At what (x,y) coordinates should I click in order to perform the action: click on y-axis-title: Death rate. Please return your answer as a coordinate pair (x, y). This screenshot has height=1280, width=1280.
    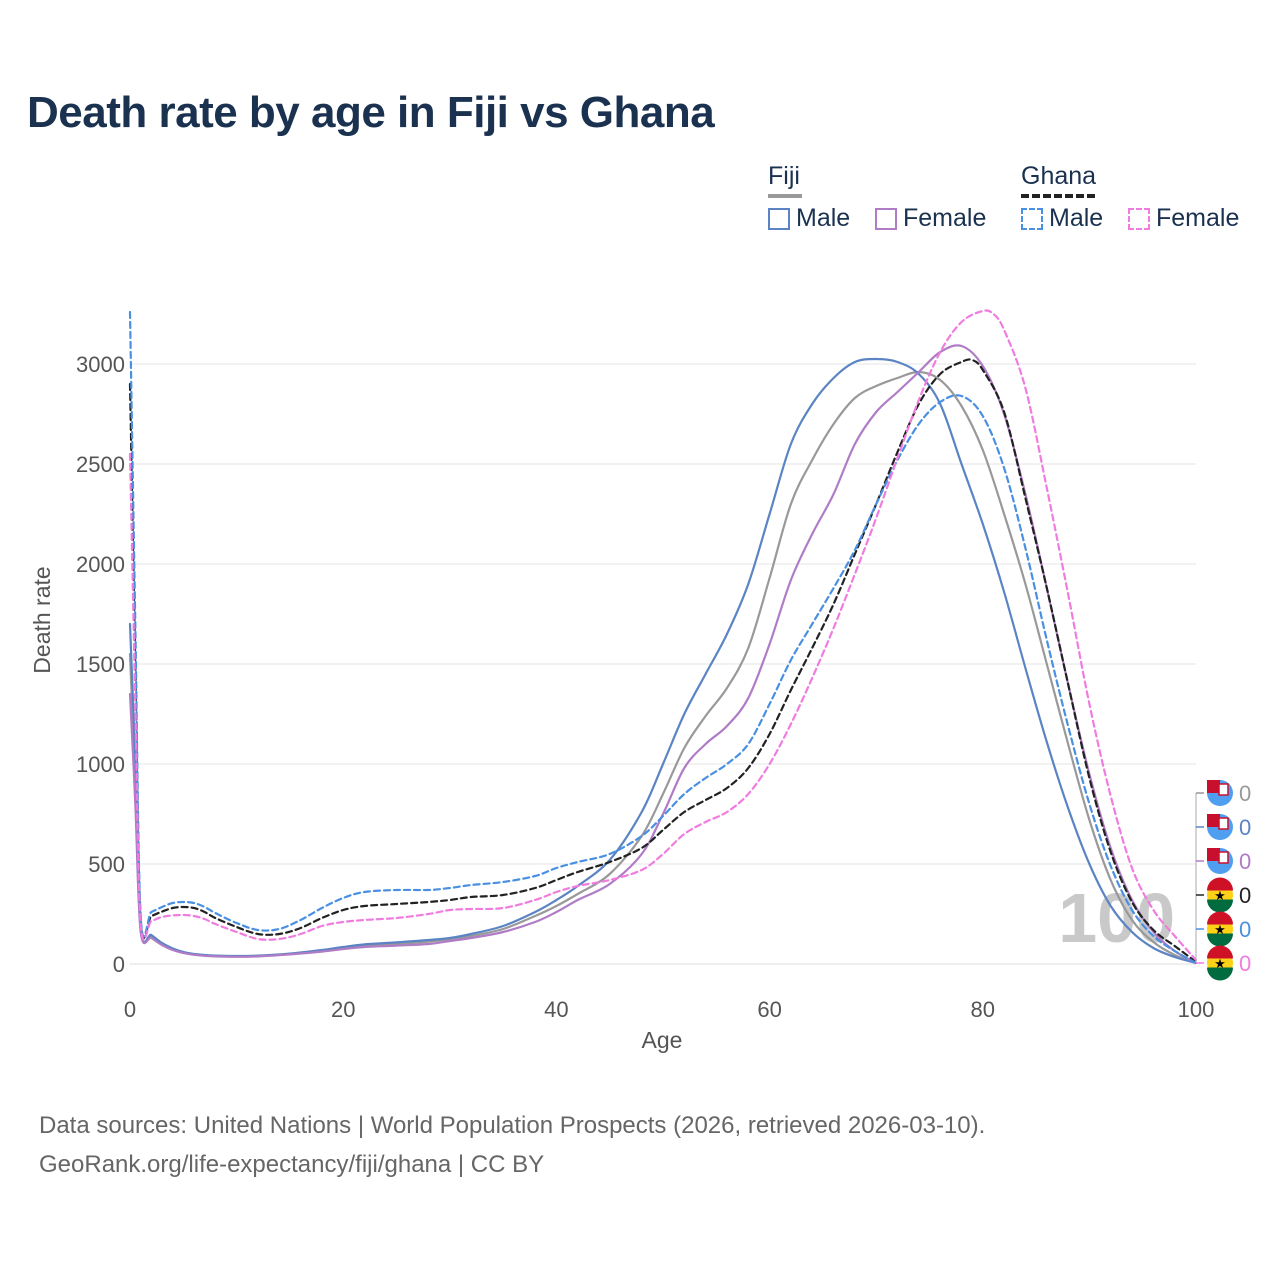
    Looking at the image, I should click on (42, 619).